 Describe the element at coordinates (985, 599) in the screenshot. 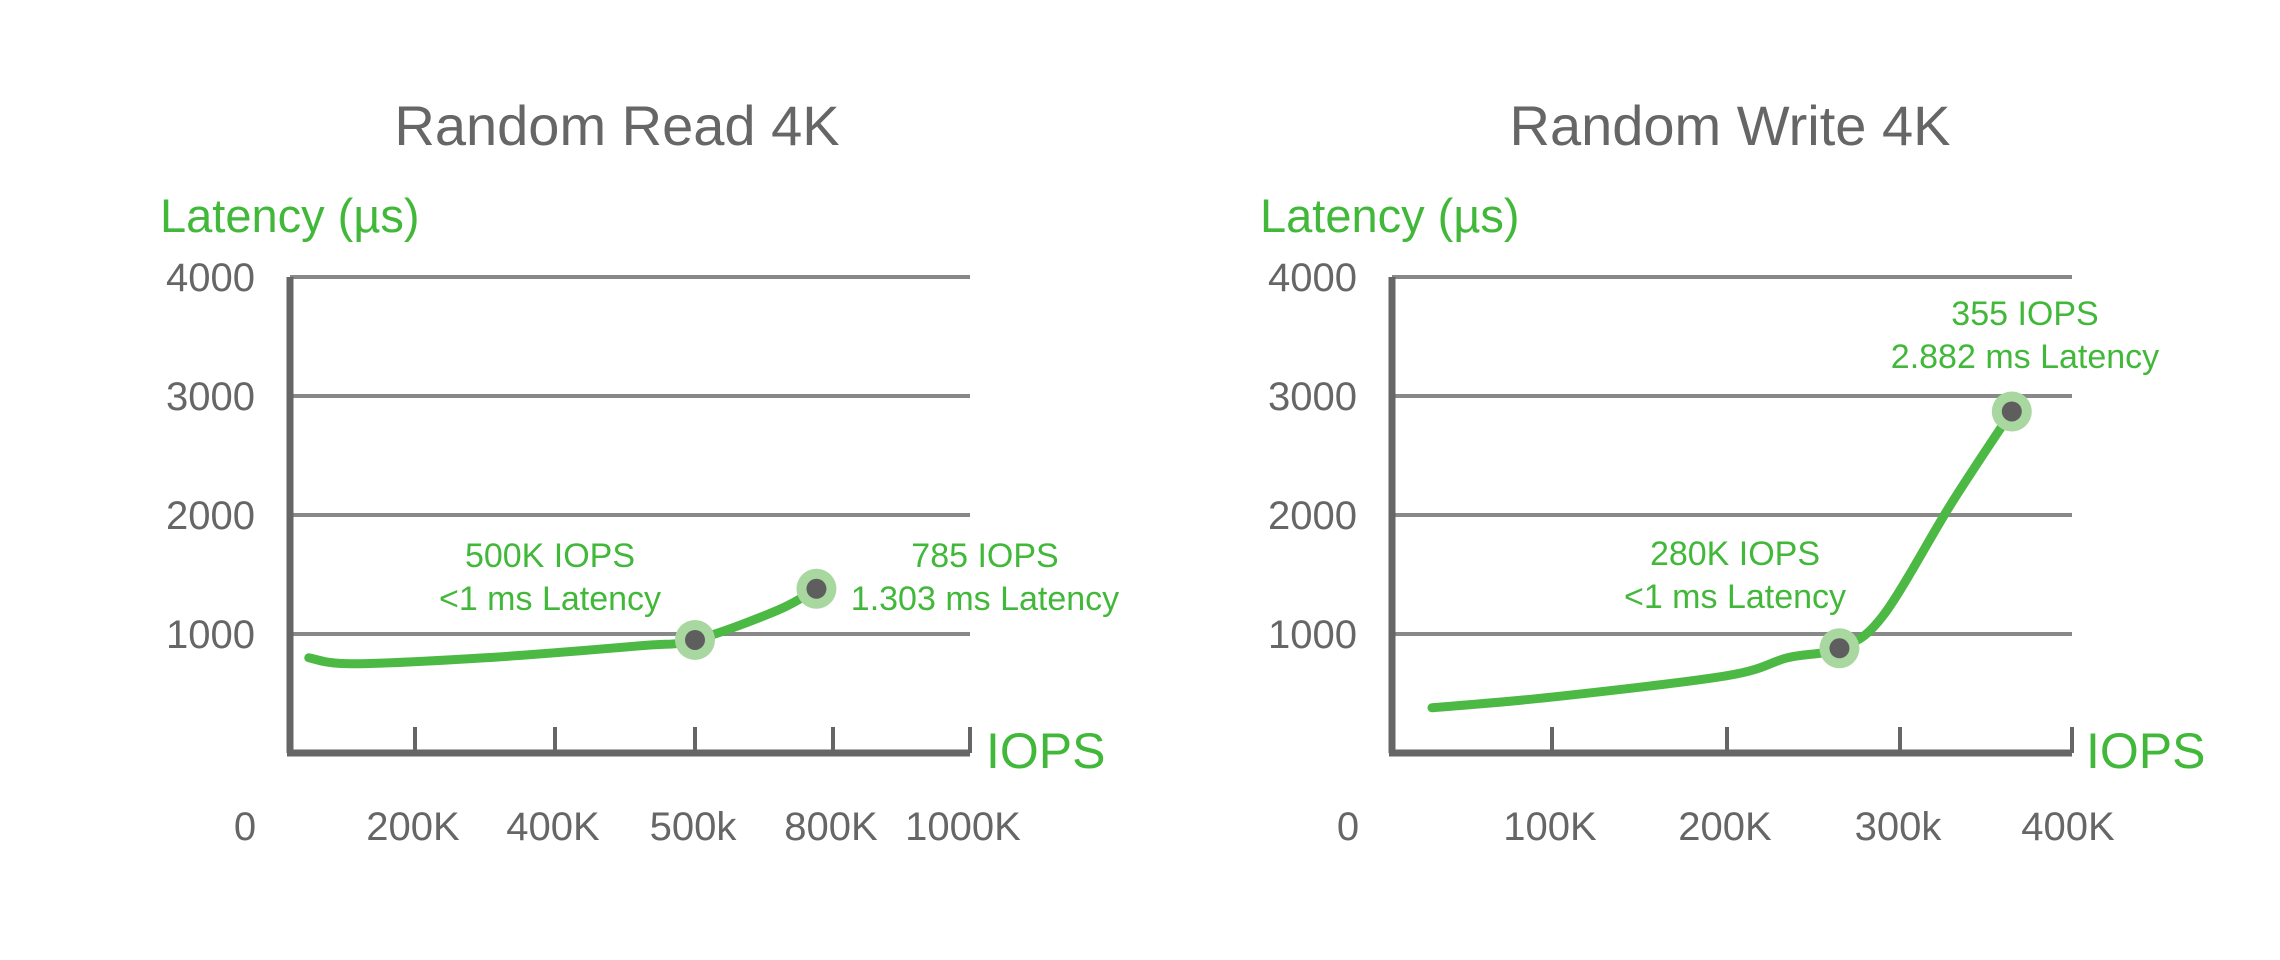

I see `annotation-line: 1.303 ms Latency` at that location.